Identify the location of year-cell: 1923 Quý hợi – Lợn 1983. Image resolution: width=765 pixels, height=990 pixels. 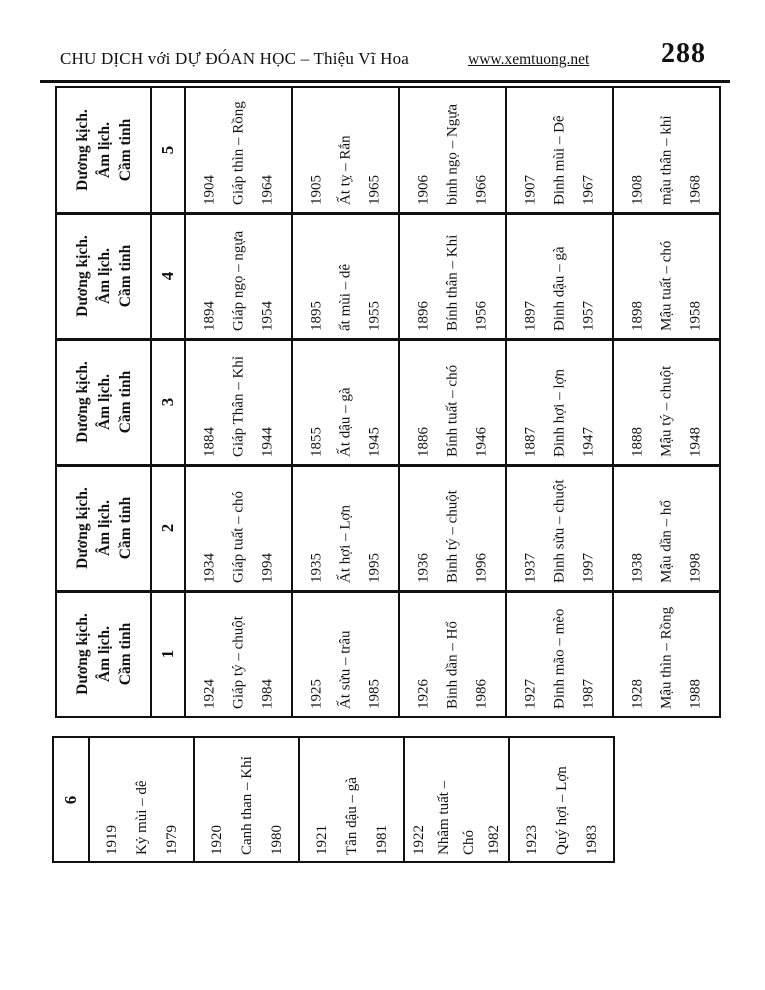
(561, 799).